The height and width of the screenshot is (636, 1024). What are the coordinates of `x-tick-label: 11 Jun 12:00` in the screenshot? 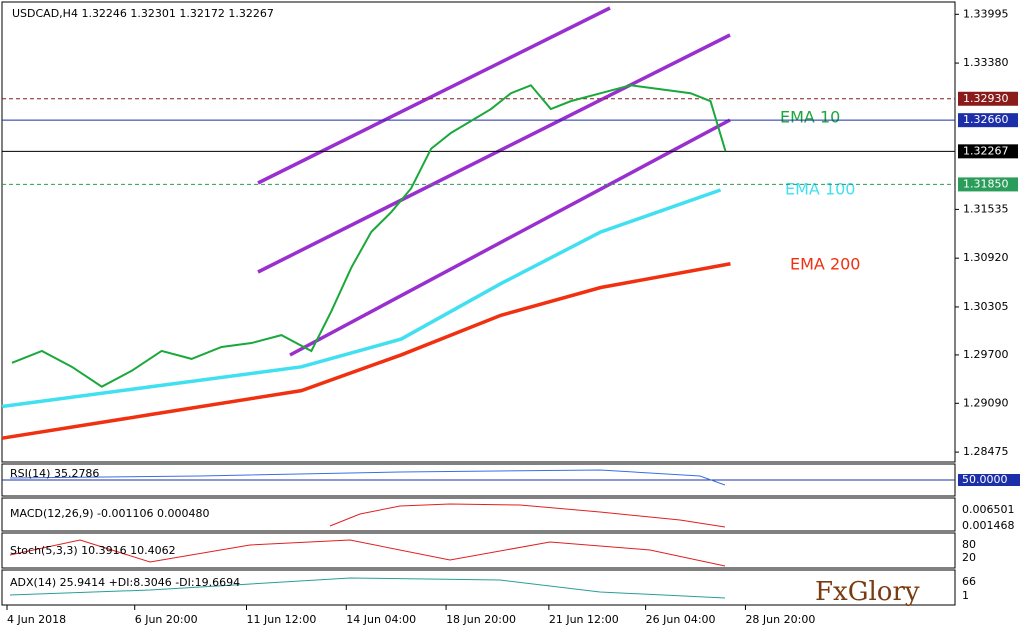 It's located at (281, 619).